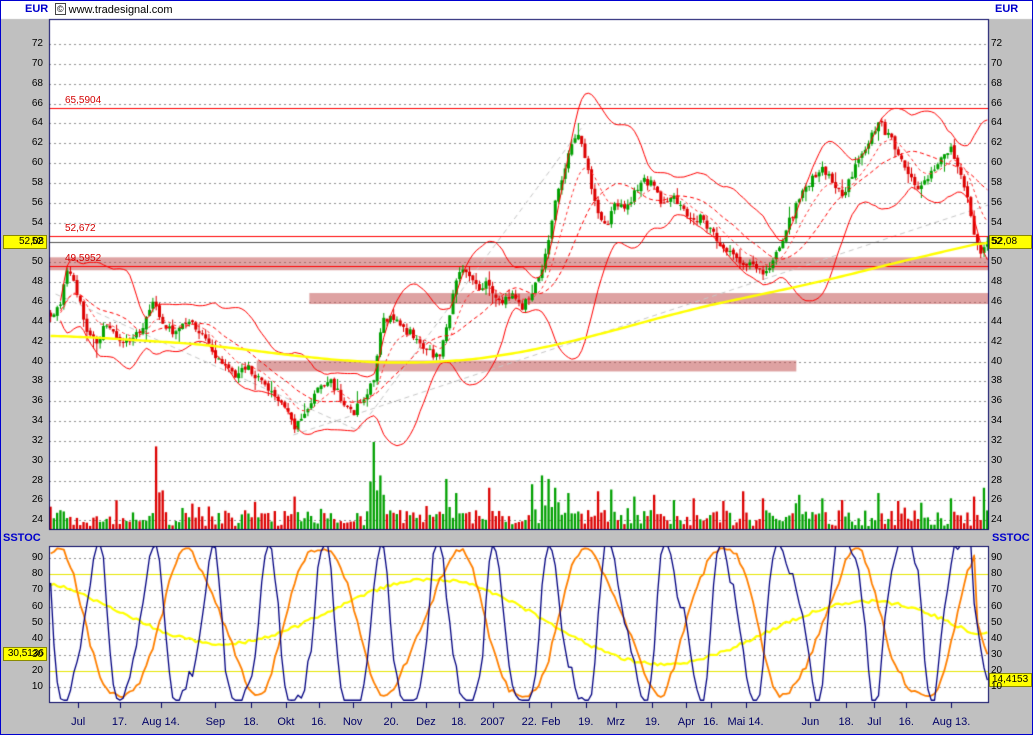 The image size is (1033, 735). I want to click on date-label: Jul, so click(874, 722).